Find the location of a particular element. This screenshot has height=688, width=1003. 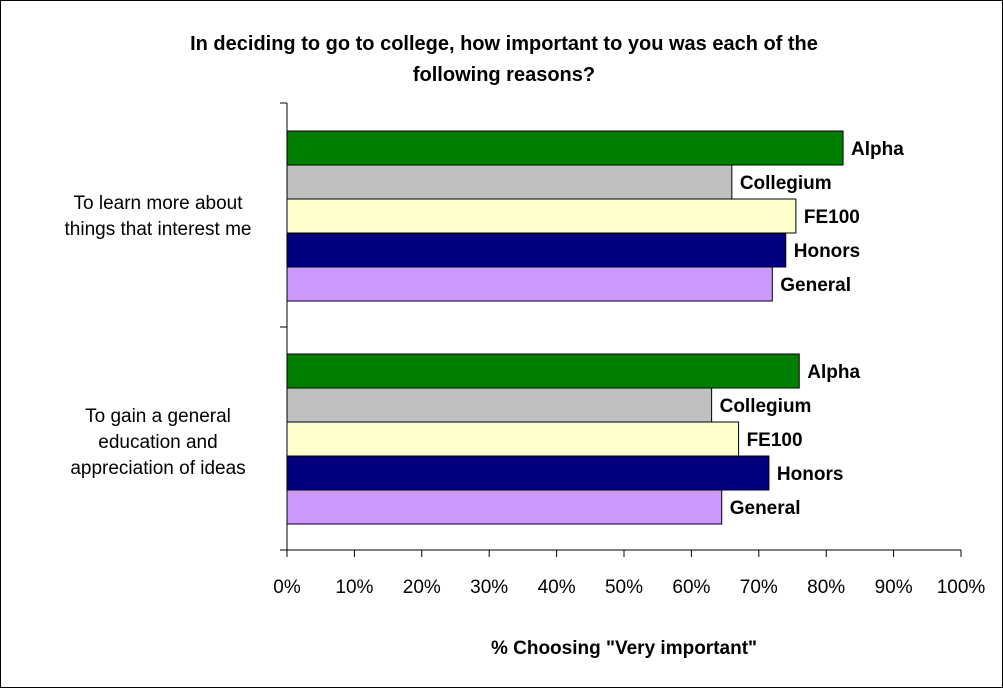

x-tick-label: 60% is located at coordinates (691, 587).